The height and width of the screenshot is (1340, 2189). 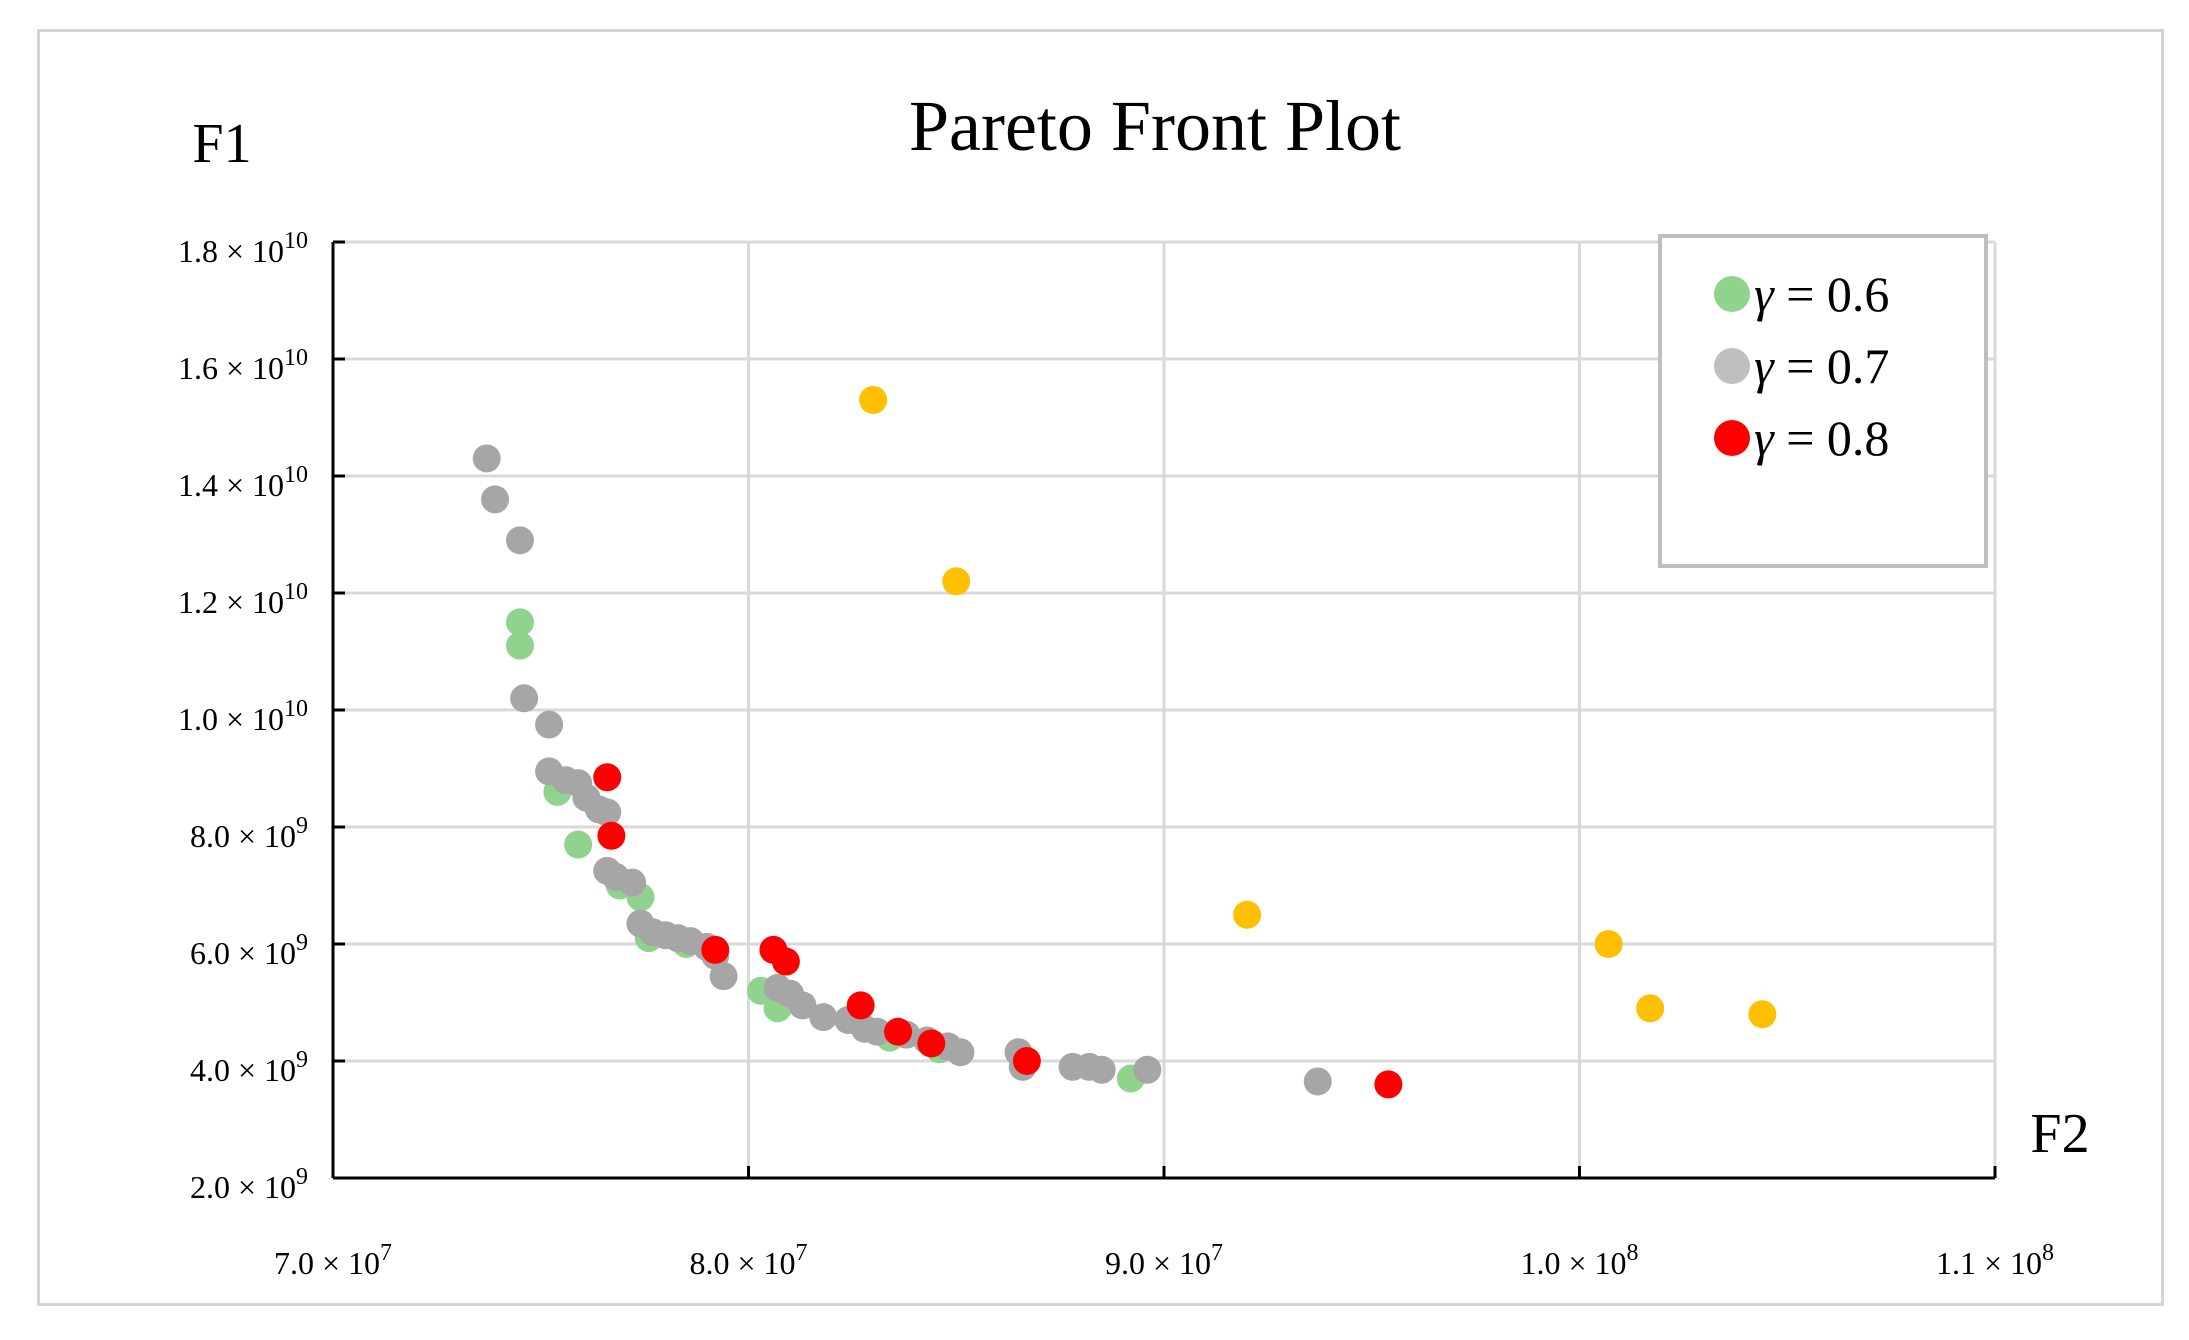 I want to click on y-tick-label: 2.0 × 10⁹, so click(x=249, y=1184).